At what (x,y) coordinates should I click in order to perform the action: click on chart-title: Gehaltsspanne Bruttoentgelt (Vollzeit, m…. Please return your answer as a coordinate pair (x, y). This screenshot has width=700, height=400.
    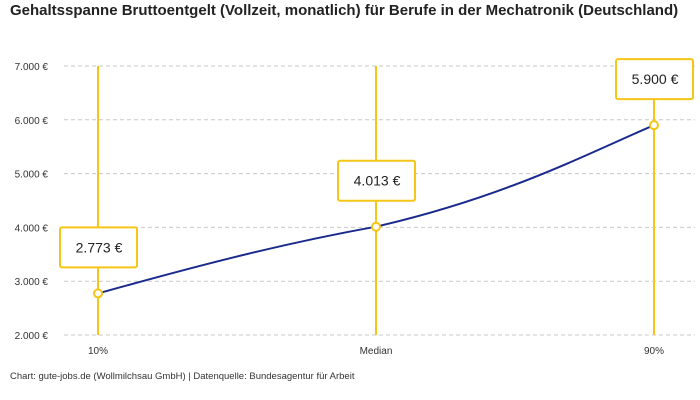
    Looking at the image, I should click on (344, 10).